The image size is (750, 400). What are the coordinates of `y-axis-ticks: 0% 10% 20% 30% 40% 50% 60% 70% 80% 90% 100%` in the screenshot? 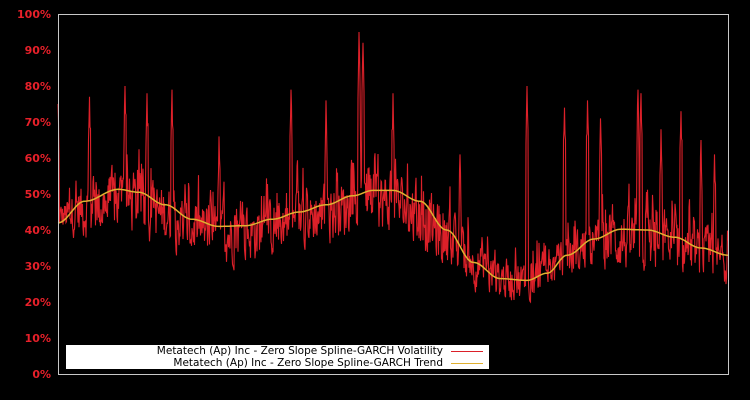 It's located at (34, 194).